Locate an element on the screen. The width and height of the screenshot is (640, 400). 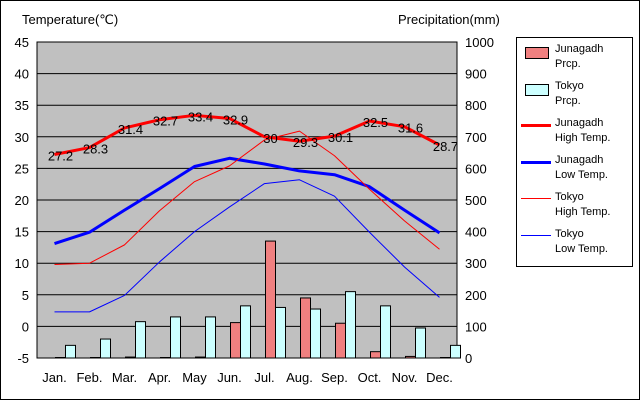
high-temp-data-label: 31.6 is located at coordinates (410, 128).